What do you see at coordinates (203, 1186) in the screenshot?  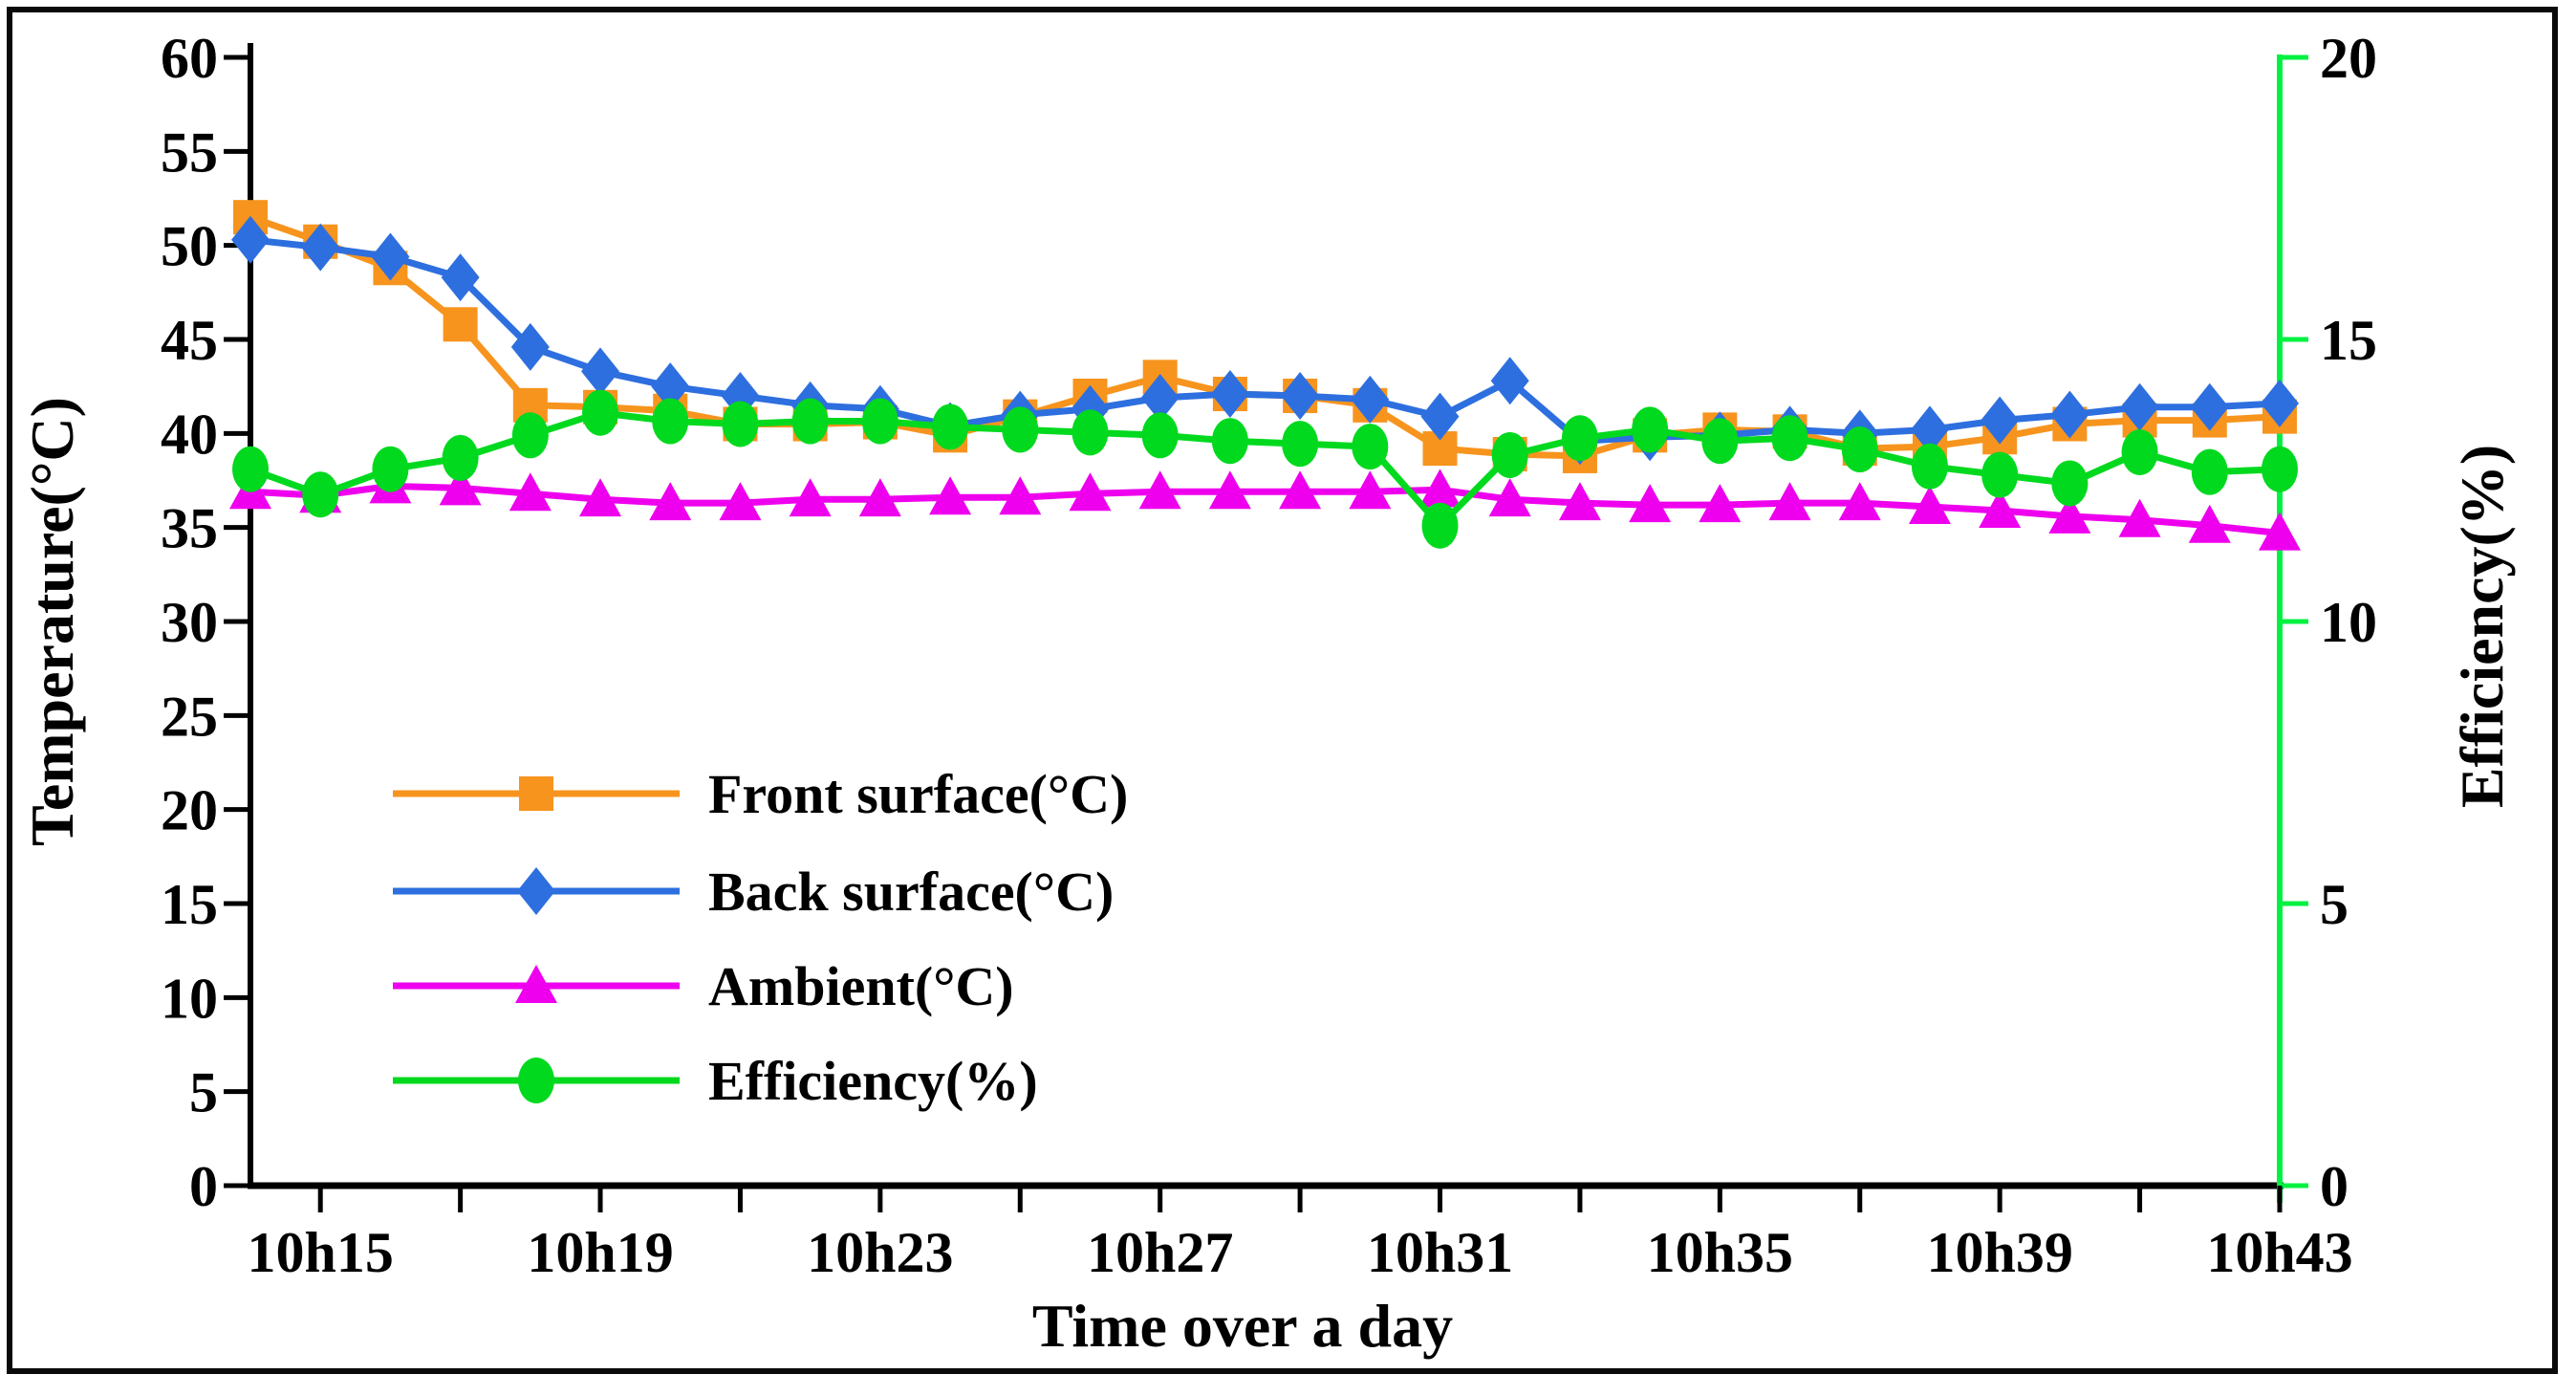 I see `y-left-tick-label: 0` at bounding box center [203, 1186].